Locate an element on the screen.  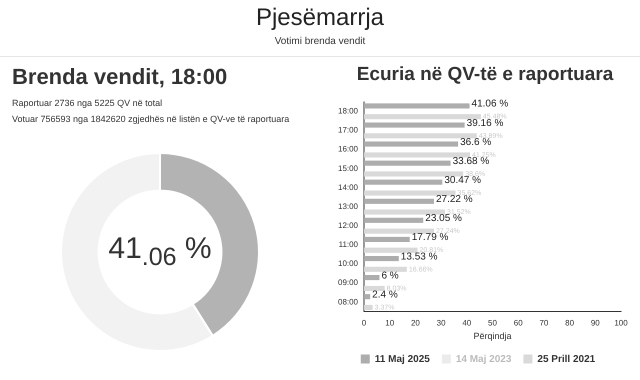
data-label: 36.6 % is located at coordinates (476, 142).